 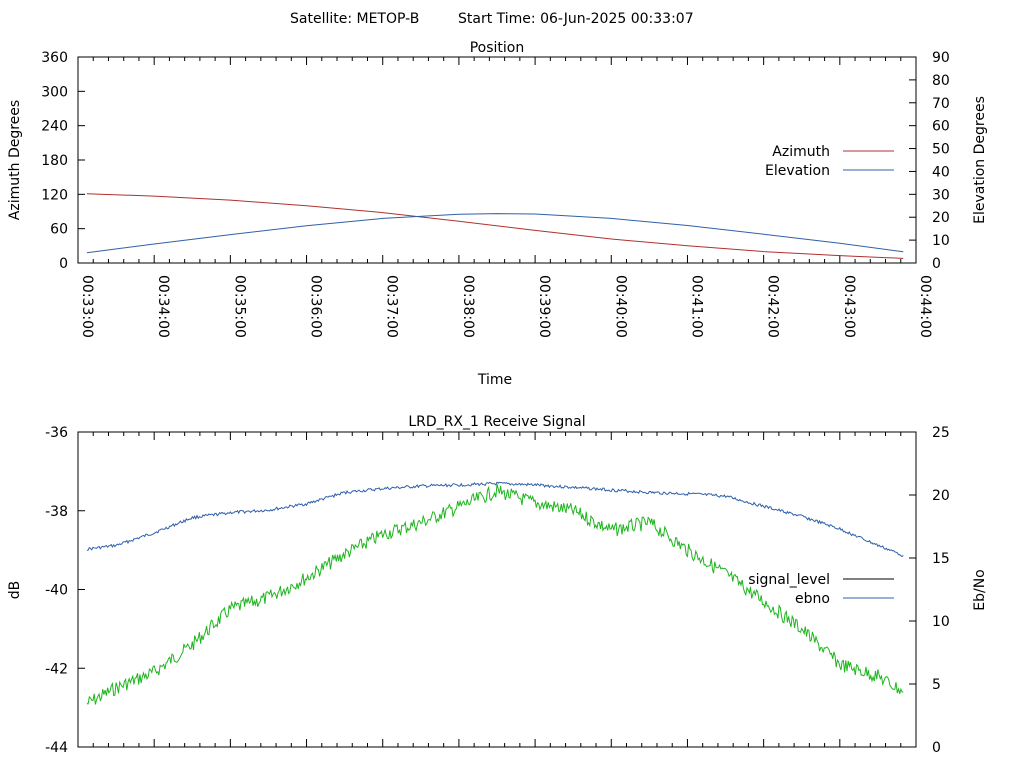 I want to click on elevation-tick-label: 10, so click(x=941, y=241).